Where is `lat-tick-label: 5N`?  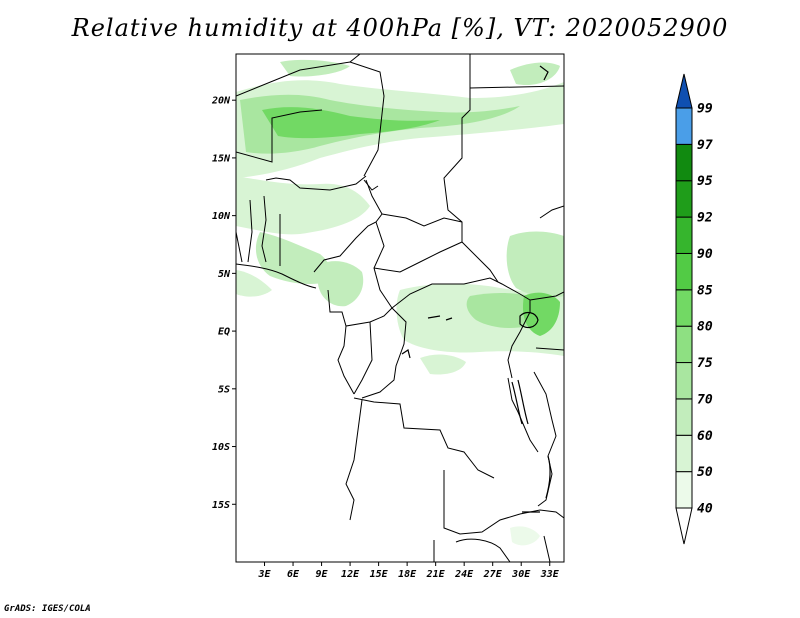 lat-tick-label: 5N is located at coordinates (224, 274).